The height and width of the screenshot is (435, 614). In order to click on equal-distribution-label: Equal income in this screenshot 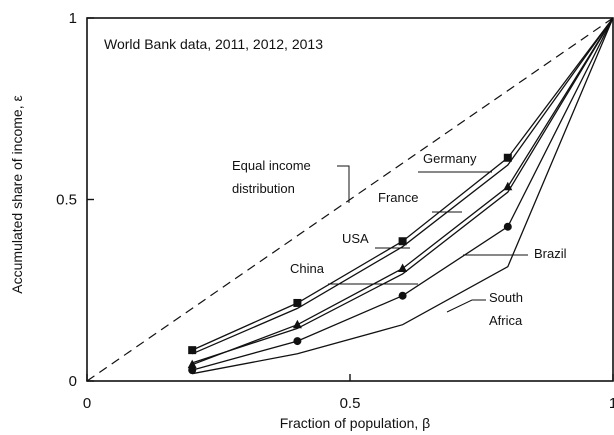, I will do `click(271, 165)`.